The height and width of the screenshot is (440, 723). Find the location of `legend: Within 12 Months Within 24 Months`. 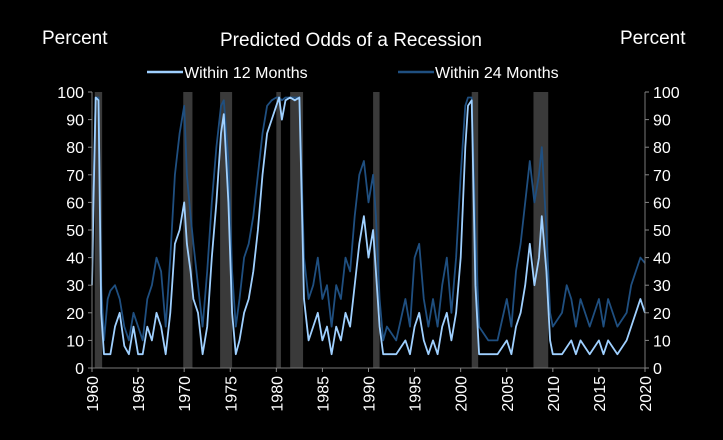

legend: Within 12 Months Within 24 Months is located at coordinates (353, 73).